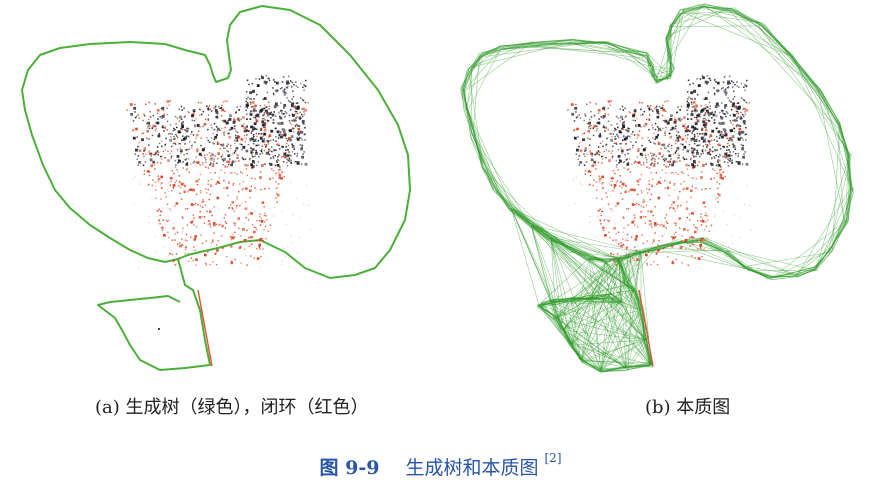 The width and height of the screenshot is (881, 487). What do you see at coordinates (205, 328) in the screenshot?
I see `loop-closure-edge` at bounding box center [205, 328].